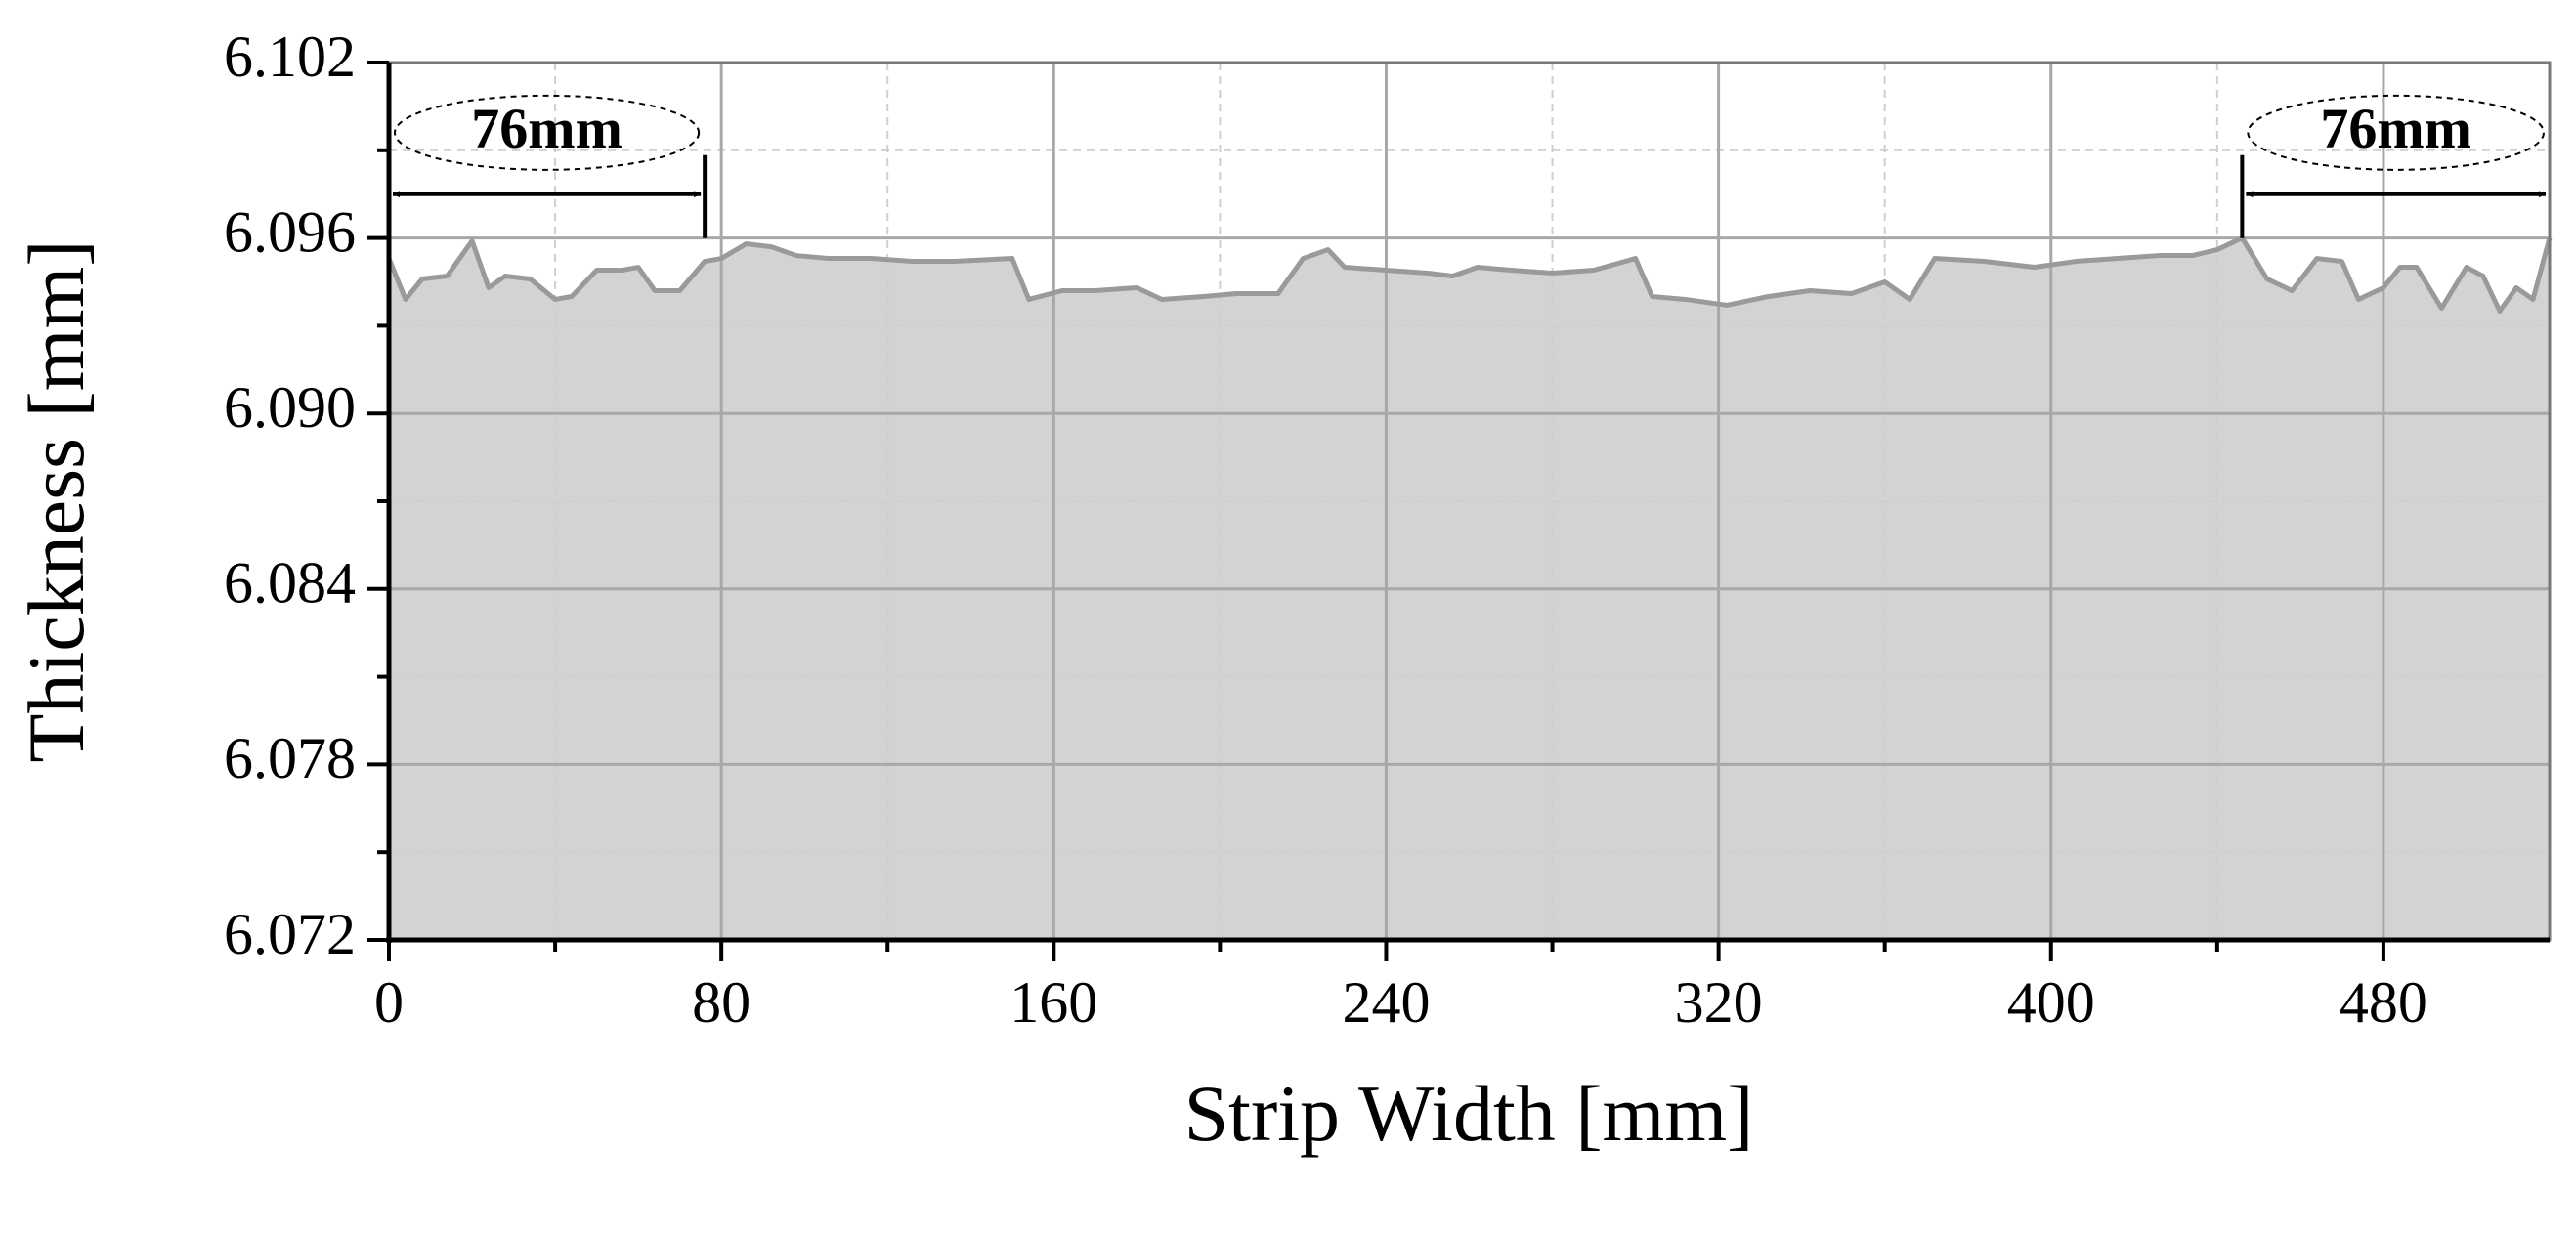  What do you see at coordinates (290, 407) in the screenshot?
I see `y-tick-label: 6.090` at bounding box center [290, 407].